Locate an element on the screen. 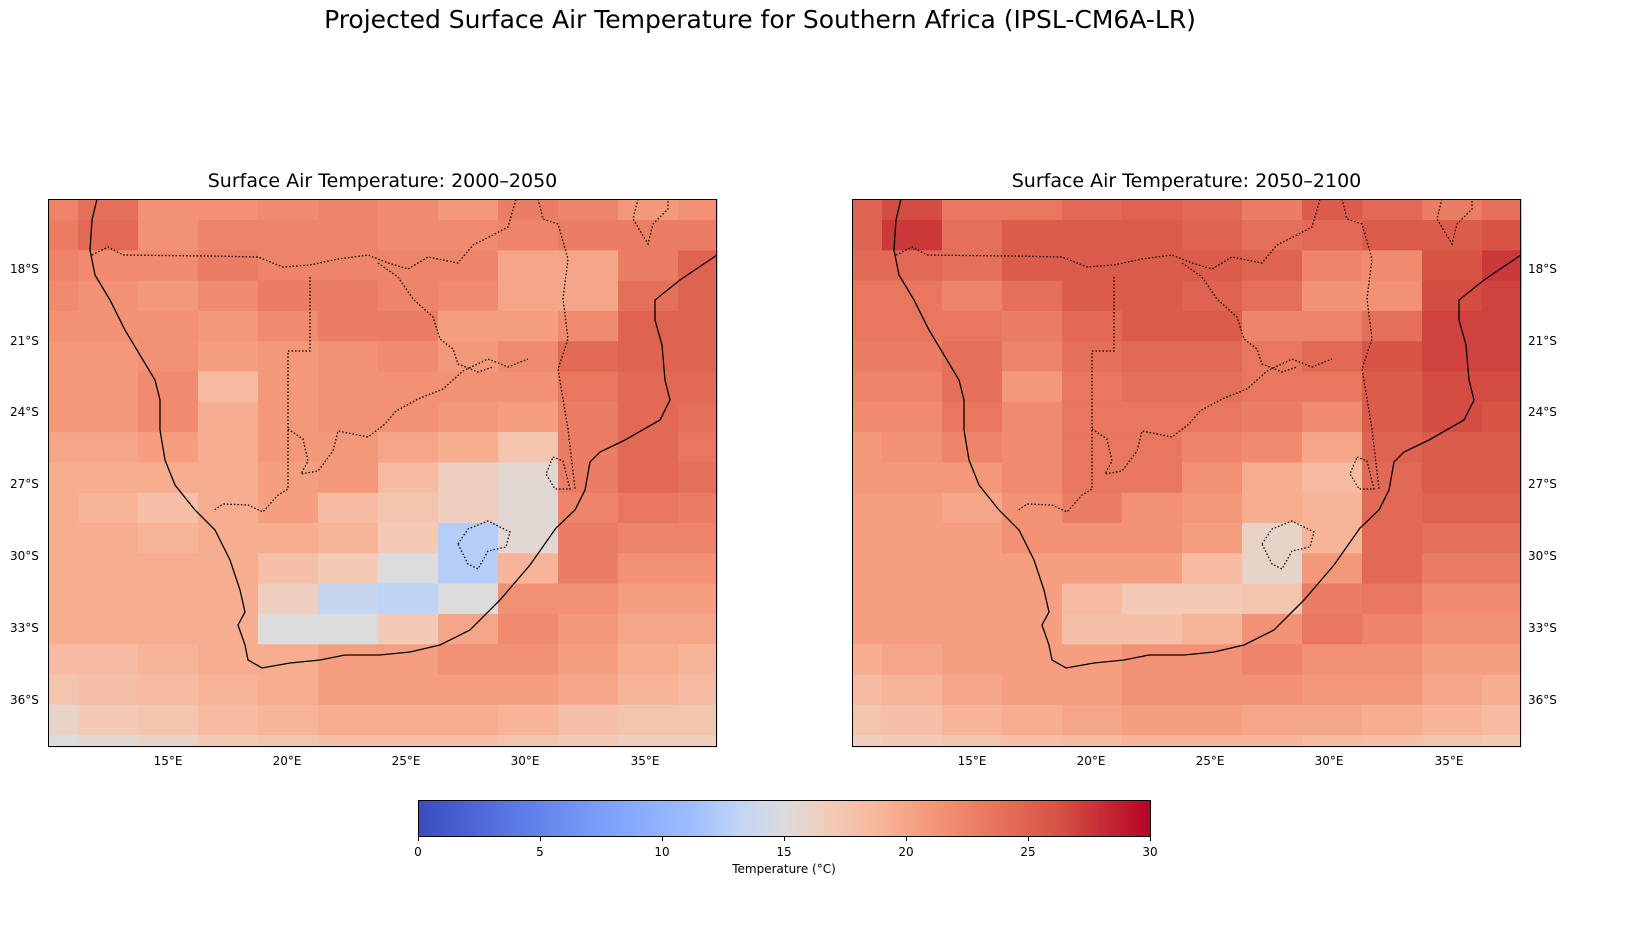  y-tick-label-right: 27°S is located at coordinates (1542, 484).